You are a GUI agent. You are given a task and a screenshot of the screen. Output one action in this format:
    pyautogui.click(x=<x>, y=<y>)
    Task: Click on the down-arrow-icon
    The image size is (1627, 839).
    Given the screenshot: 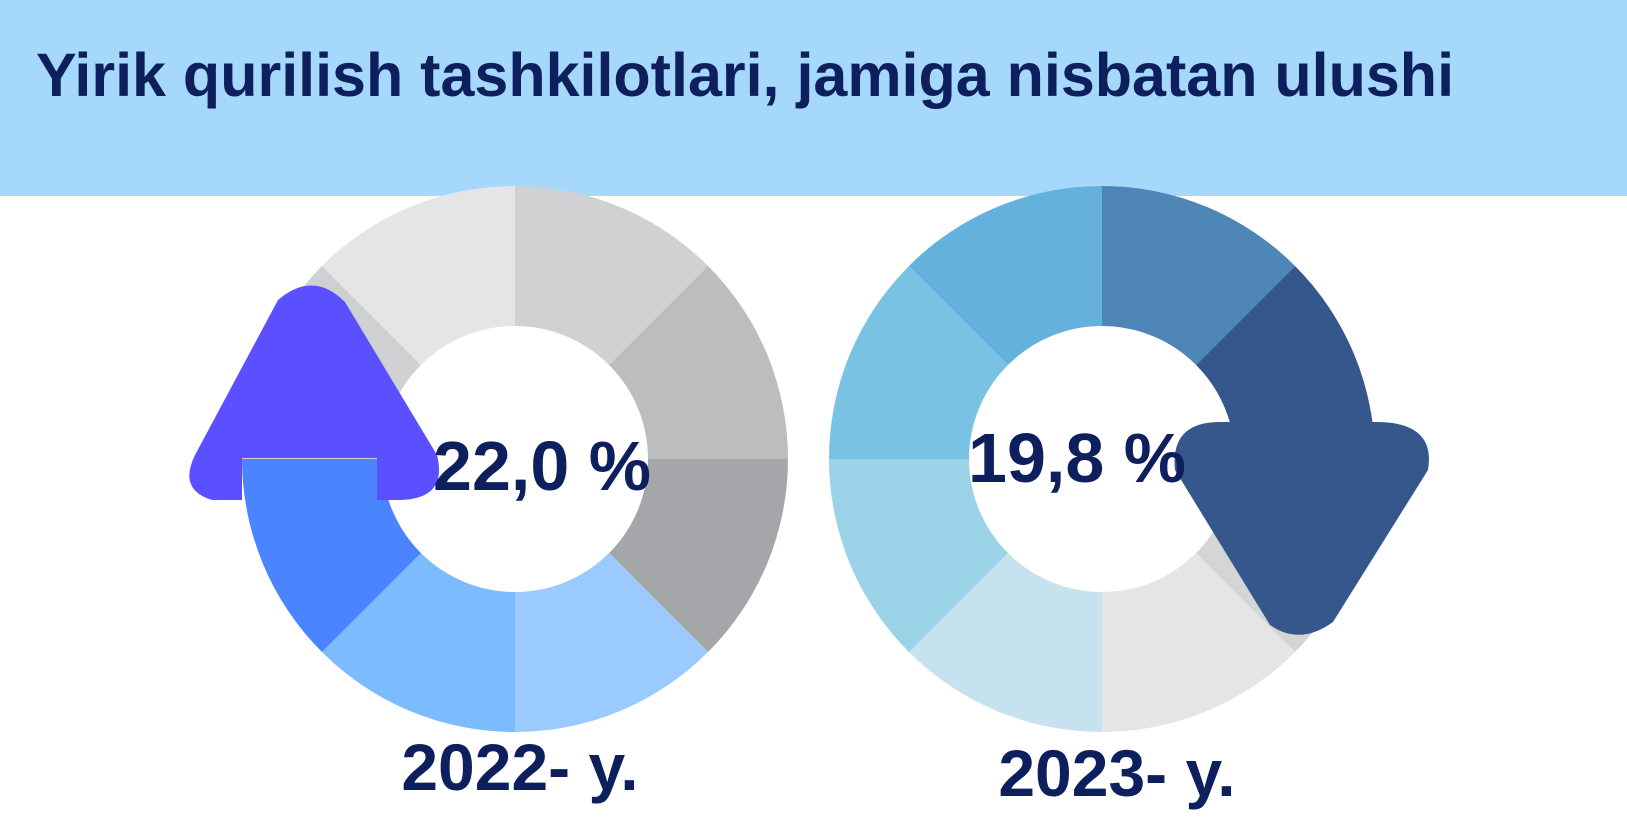 What is the action you would take?
    pyautogui.click(x=1301, y=528)
    